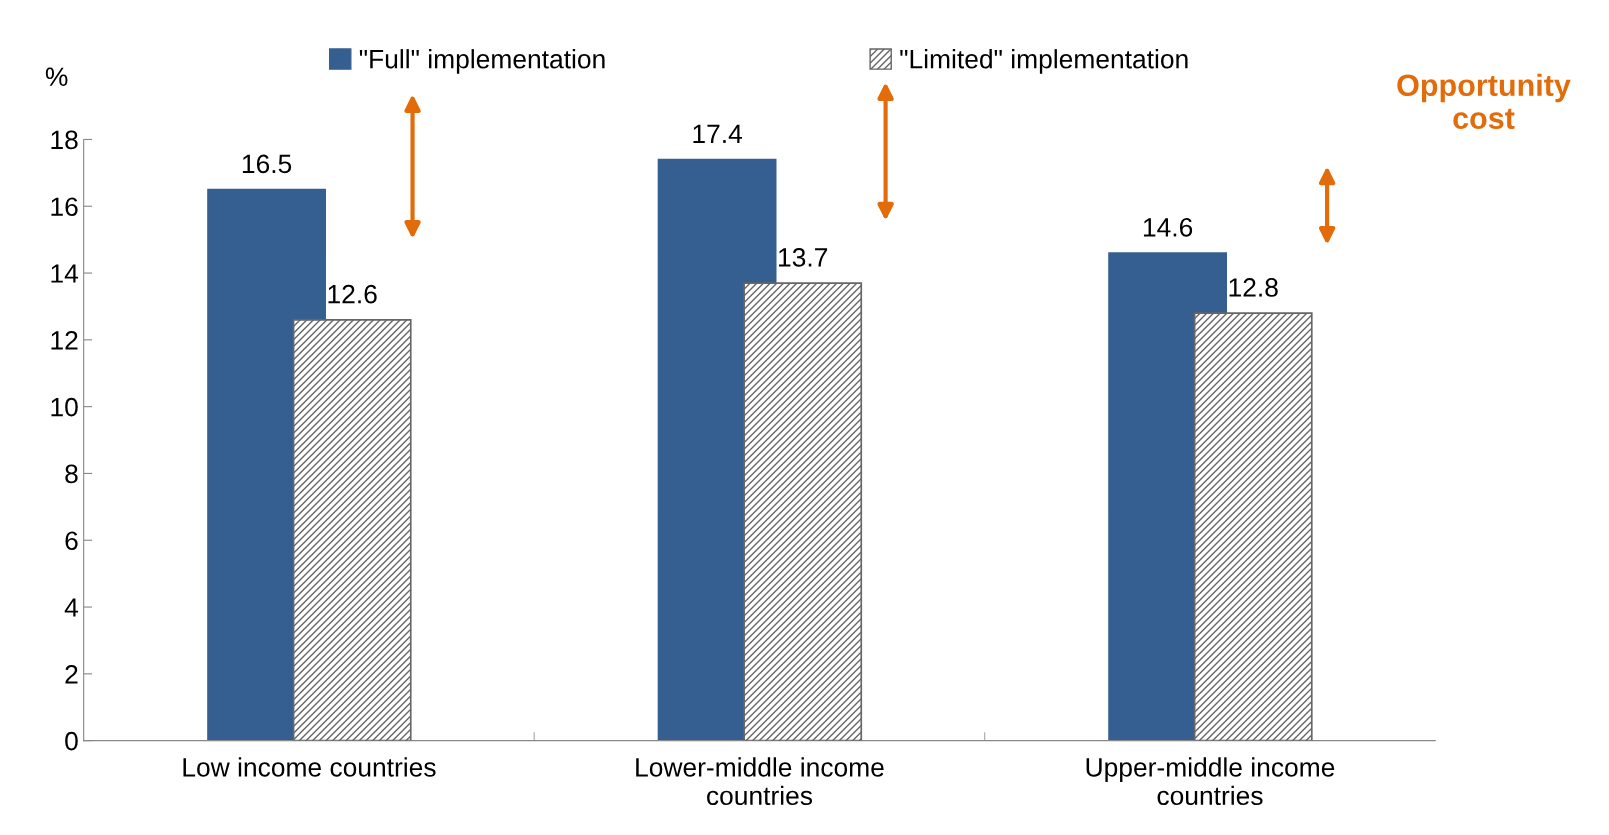 This screenshot has width=1609, height=835. What do you see at coordinates (71, 674) in the screenshot?
I see `y-tick-label: 2` at bounding box center [71, 674].